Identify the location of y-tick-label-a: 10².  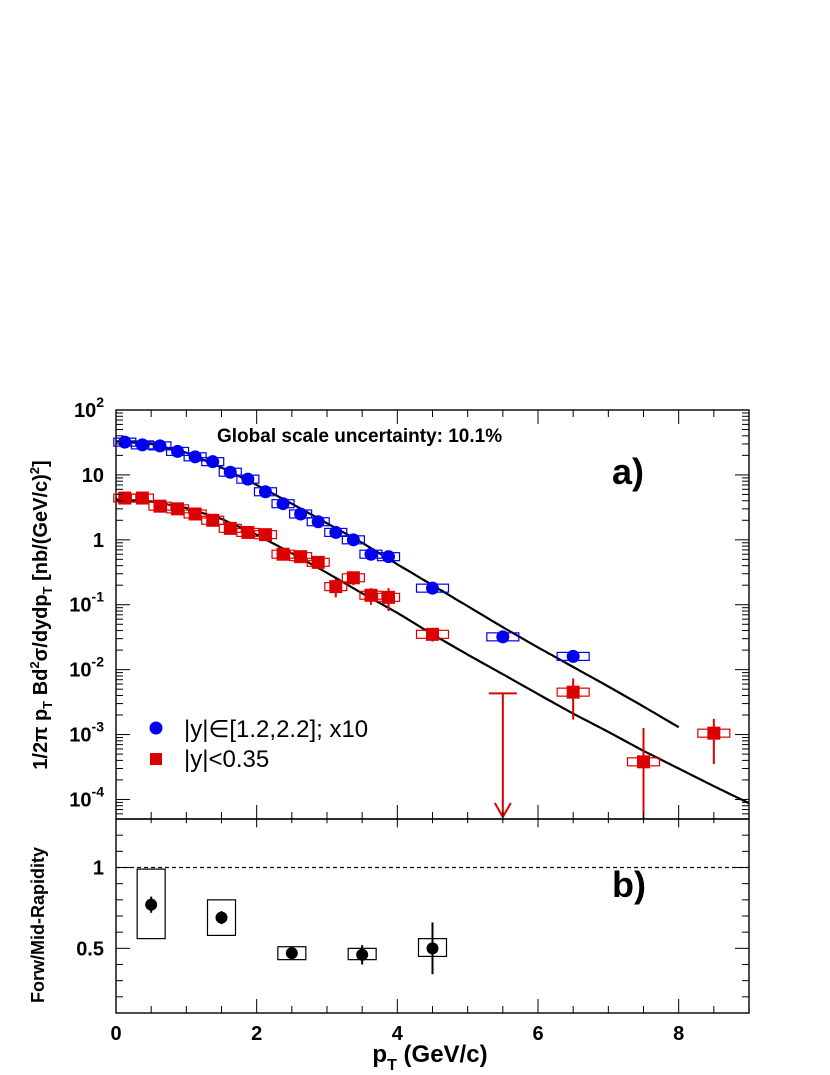
(89, 408).